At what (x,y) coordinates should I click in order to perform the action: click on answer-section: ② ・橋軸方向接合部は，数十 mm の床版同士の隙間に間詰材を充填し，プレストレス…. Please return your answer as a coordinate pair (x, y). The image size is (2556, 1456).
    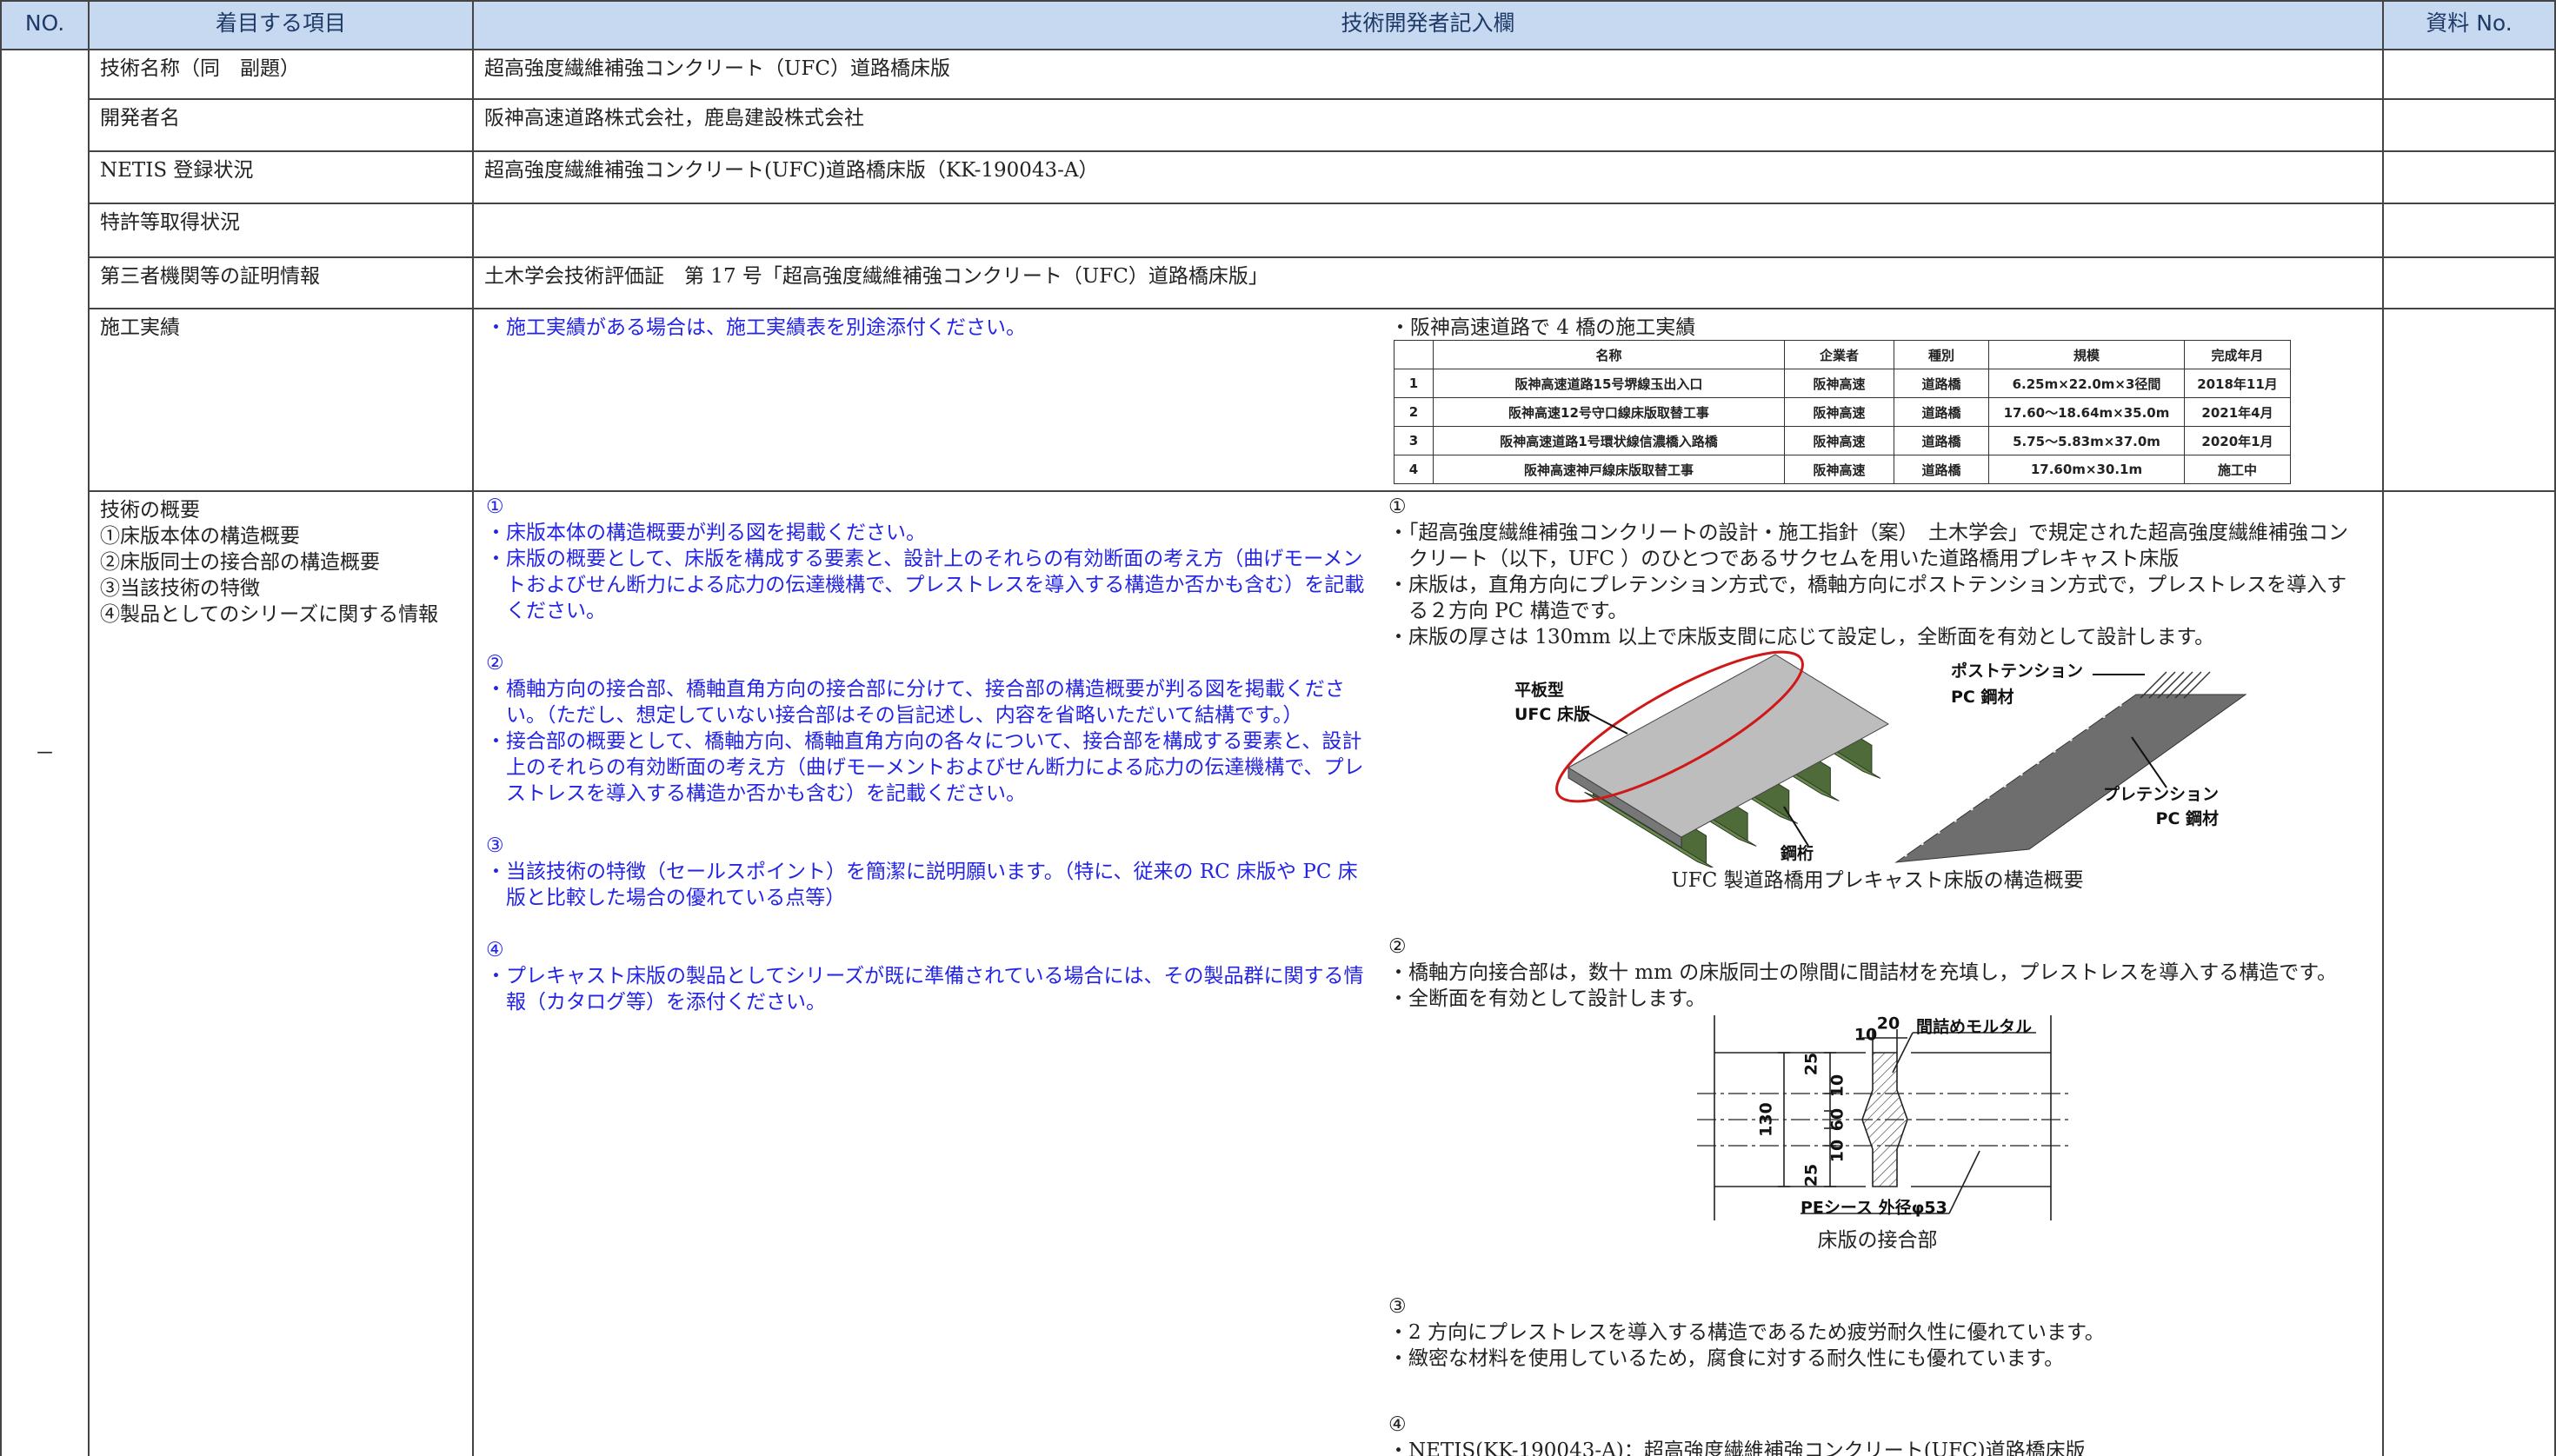
    Looking at the image, I should click on (1877, 1093).